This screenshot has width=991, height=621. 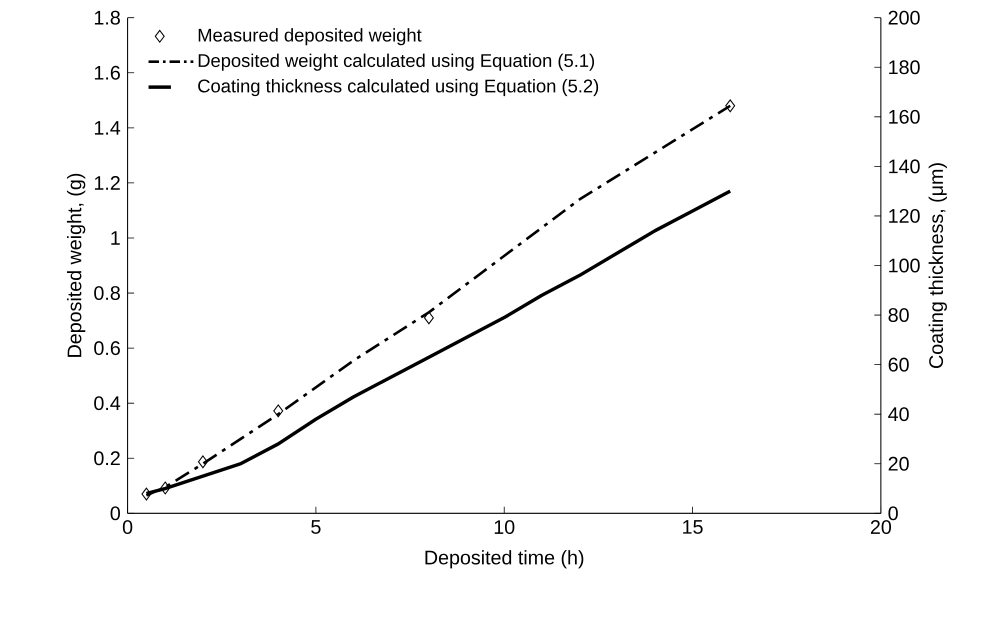 I want to click on y-axis-title: Deposited weight, (g), so click(x=76, y=266).